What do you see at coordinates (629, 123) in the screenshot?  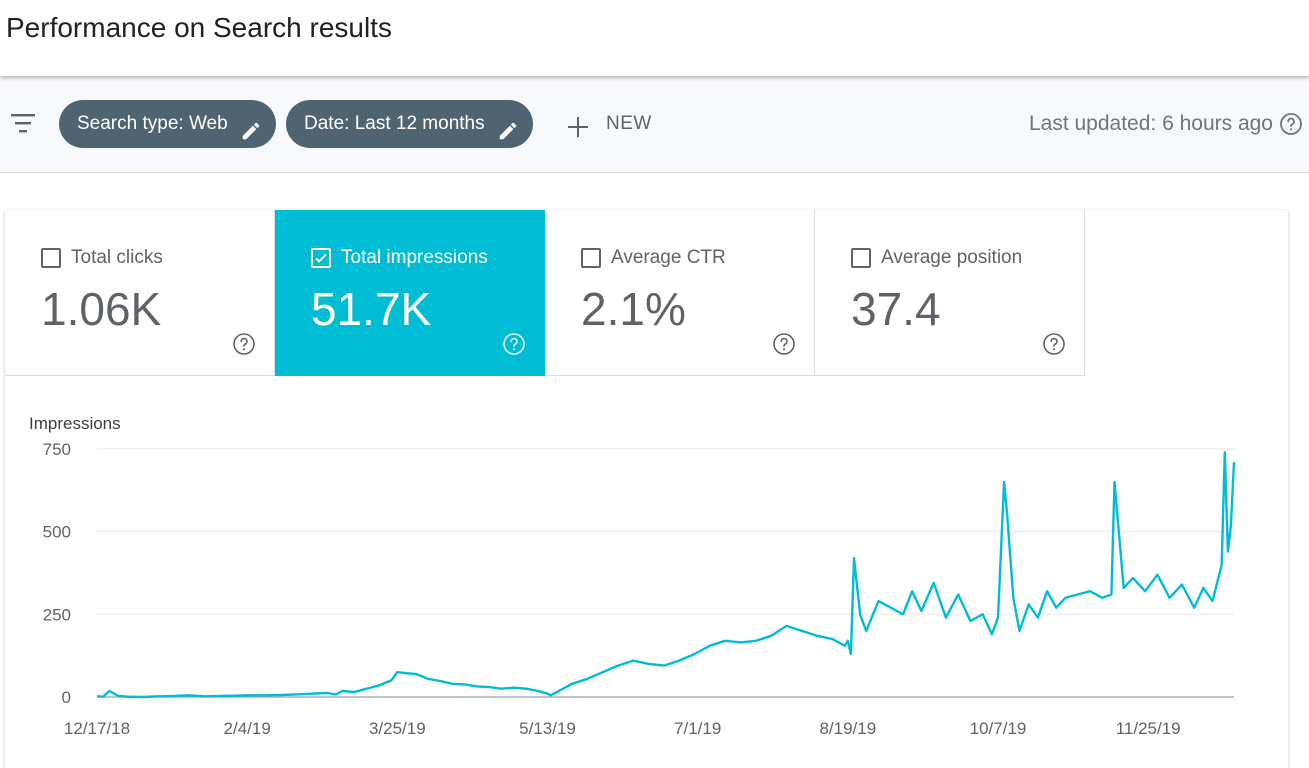 I see `new-filter-label: NEW` at bounding box center [629, 123].